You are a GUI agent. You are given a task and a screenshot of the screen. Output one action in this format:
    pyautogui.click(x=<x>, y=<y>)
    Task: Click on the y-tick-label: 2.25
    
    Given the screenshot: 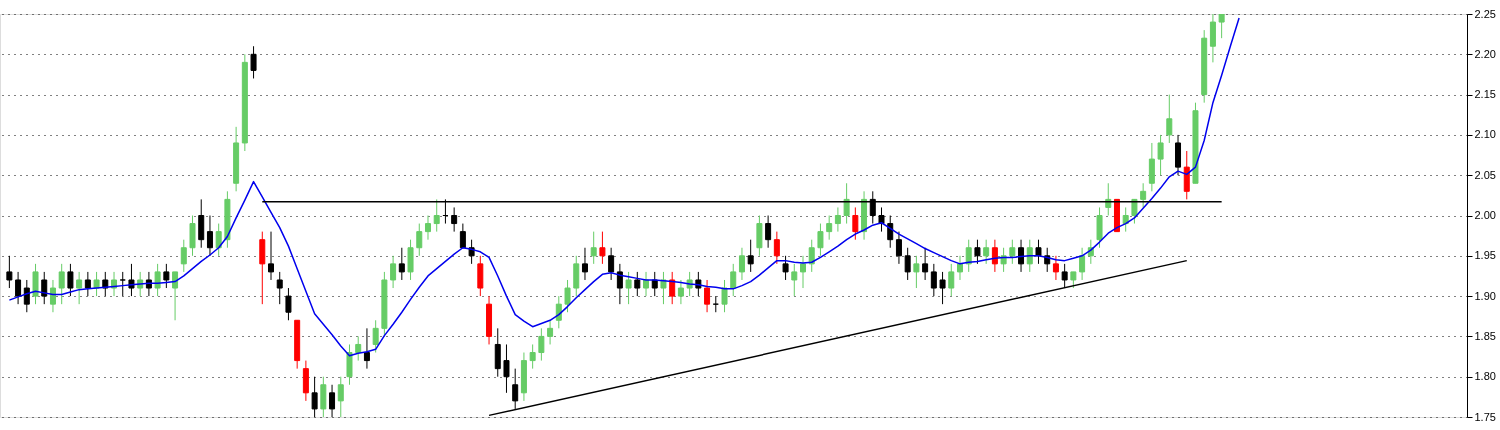 What is the action you would take?
    pyautogui.click(x=1485, y=13)
    